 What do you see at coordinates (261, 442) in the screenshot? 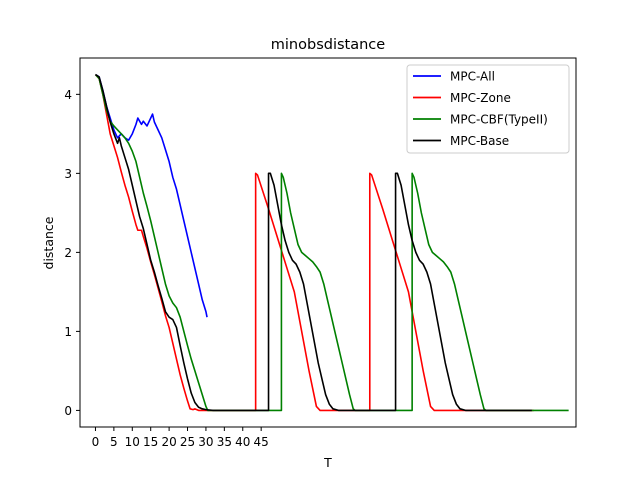
I see `x-tick-label: 45` at bounding box center [261, 442].